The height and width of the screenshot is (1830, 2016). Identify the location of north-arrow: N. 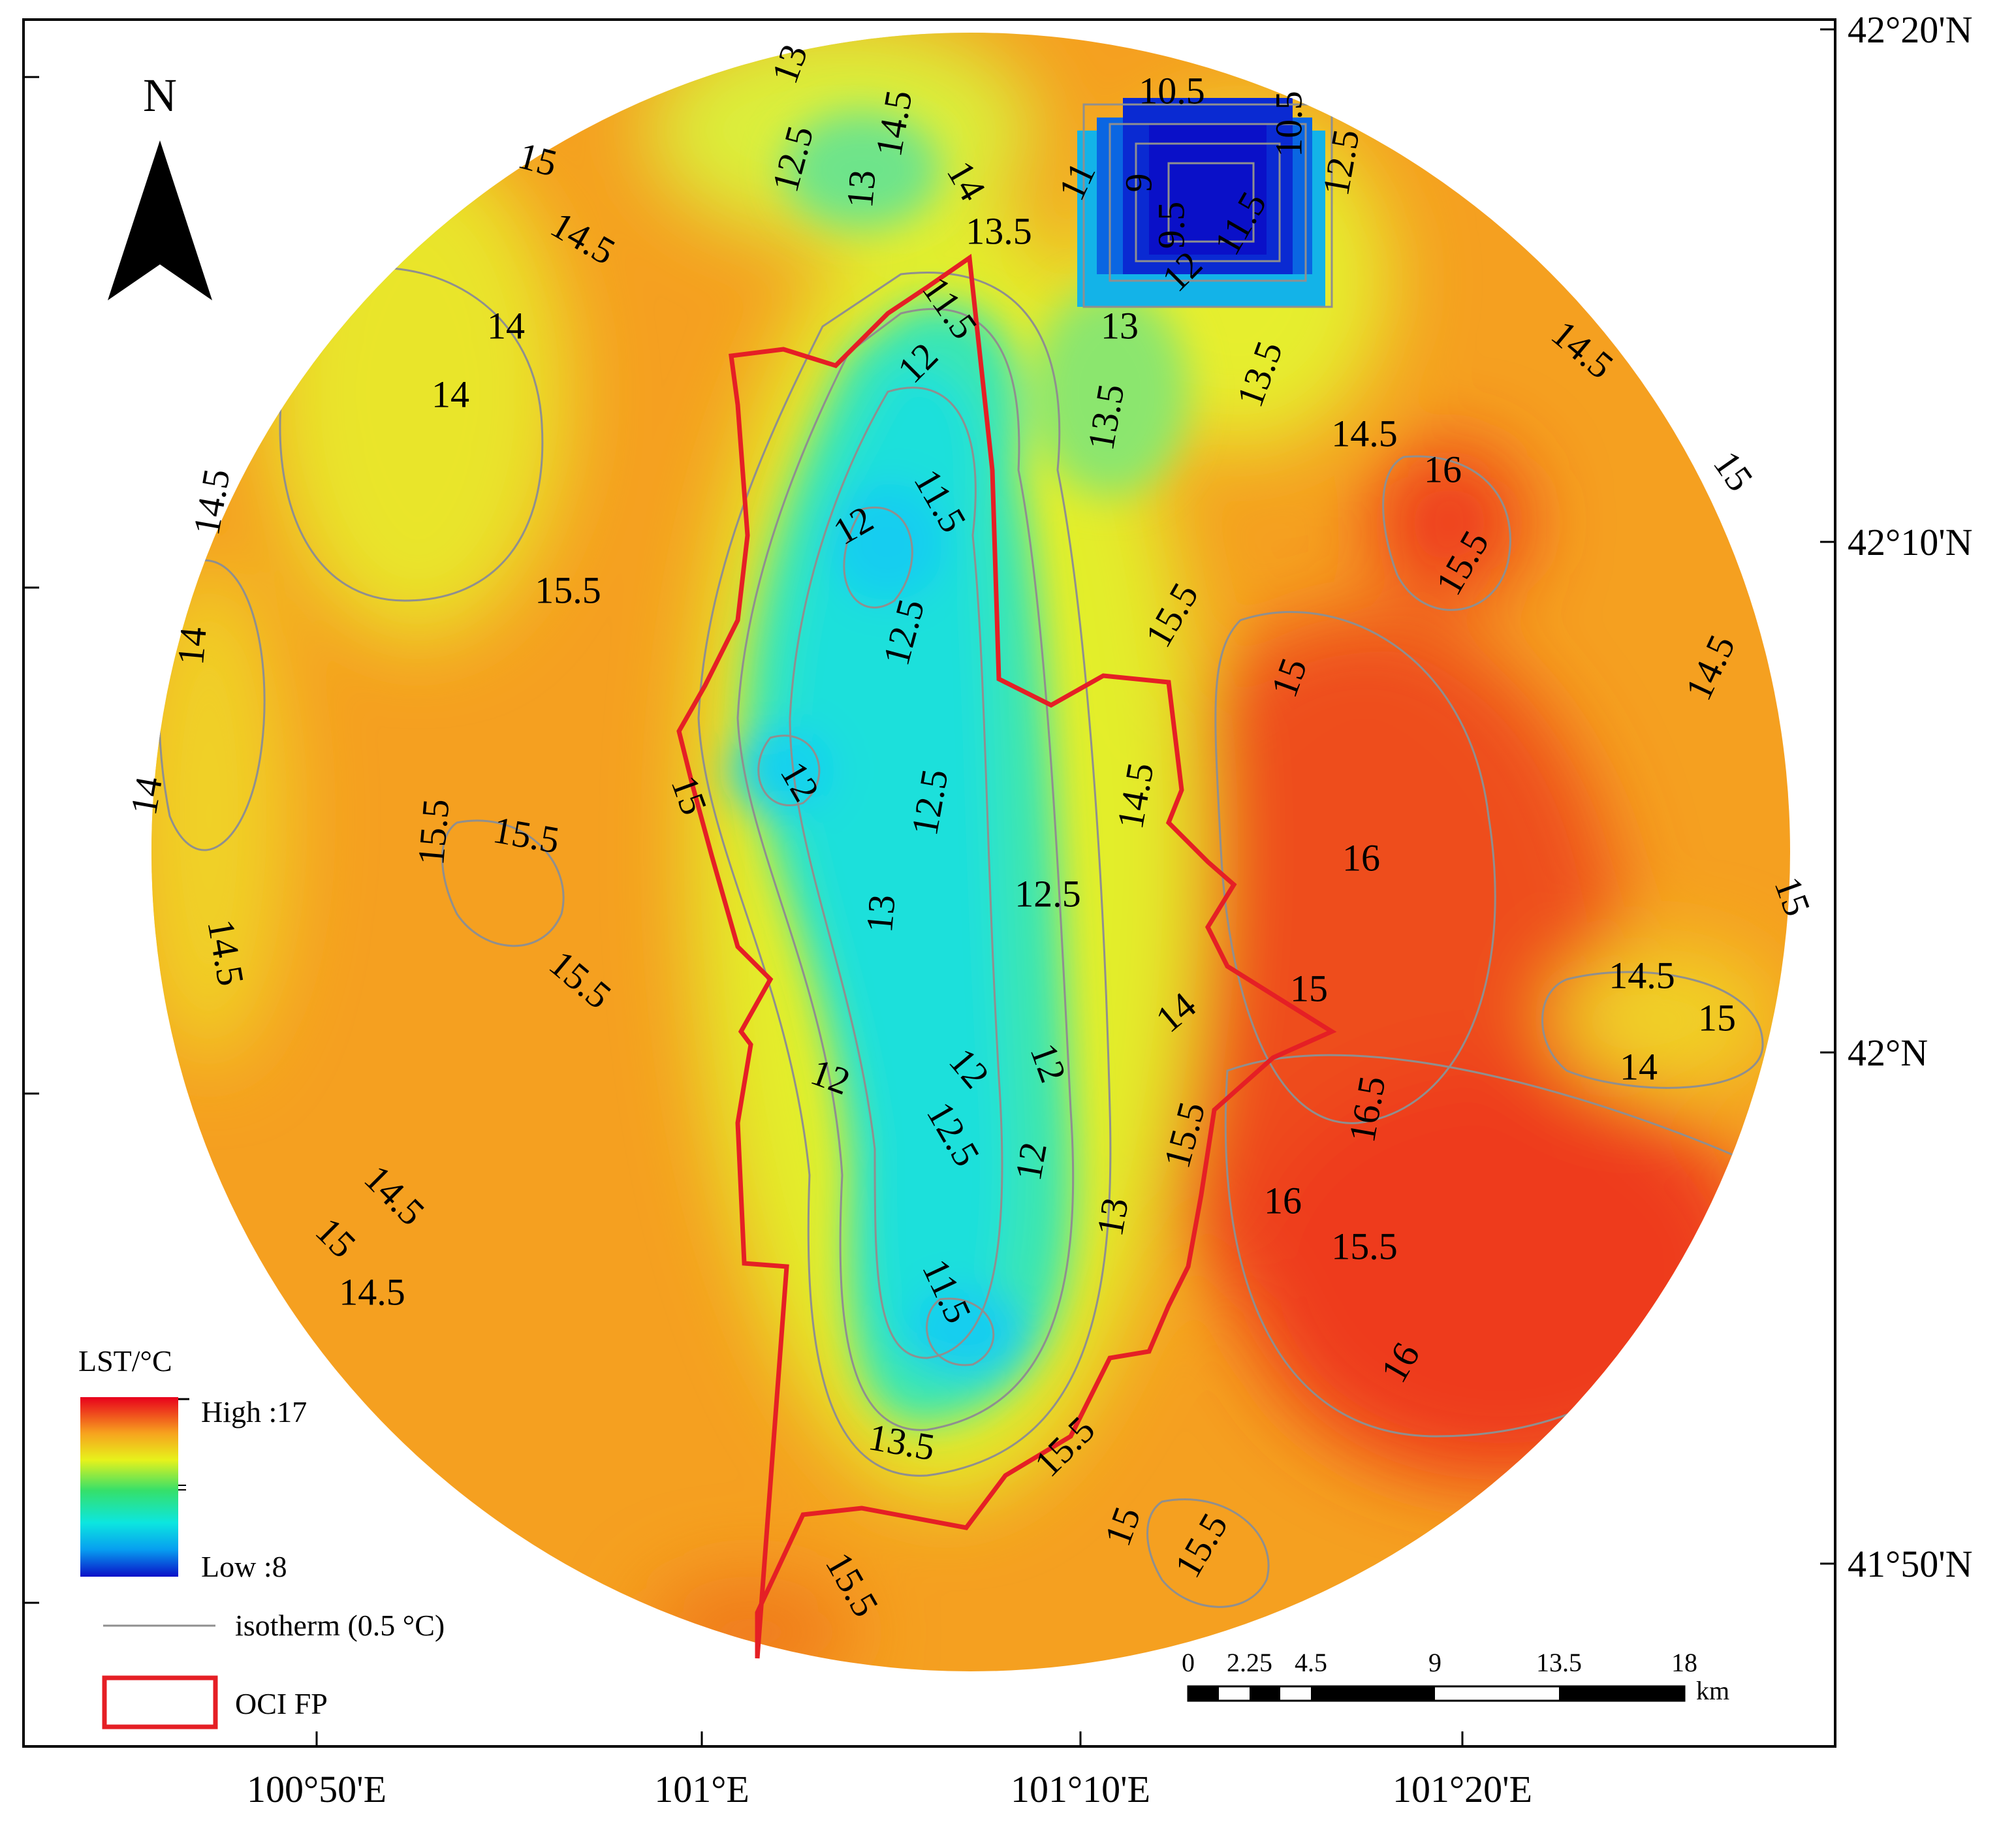
(160, 184).